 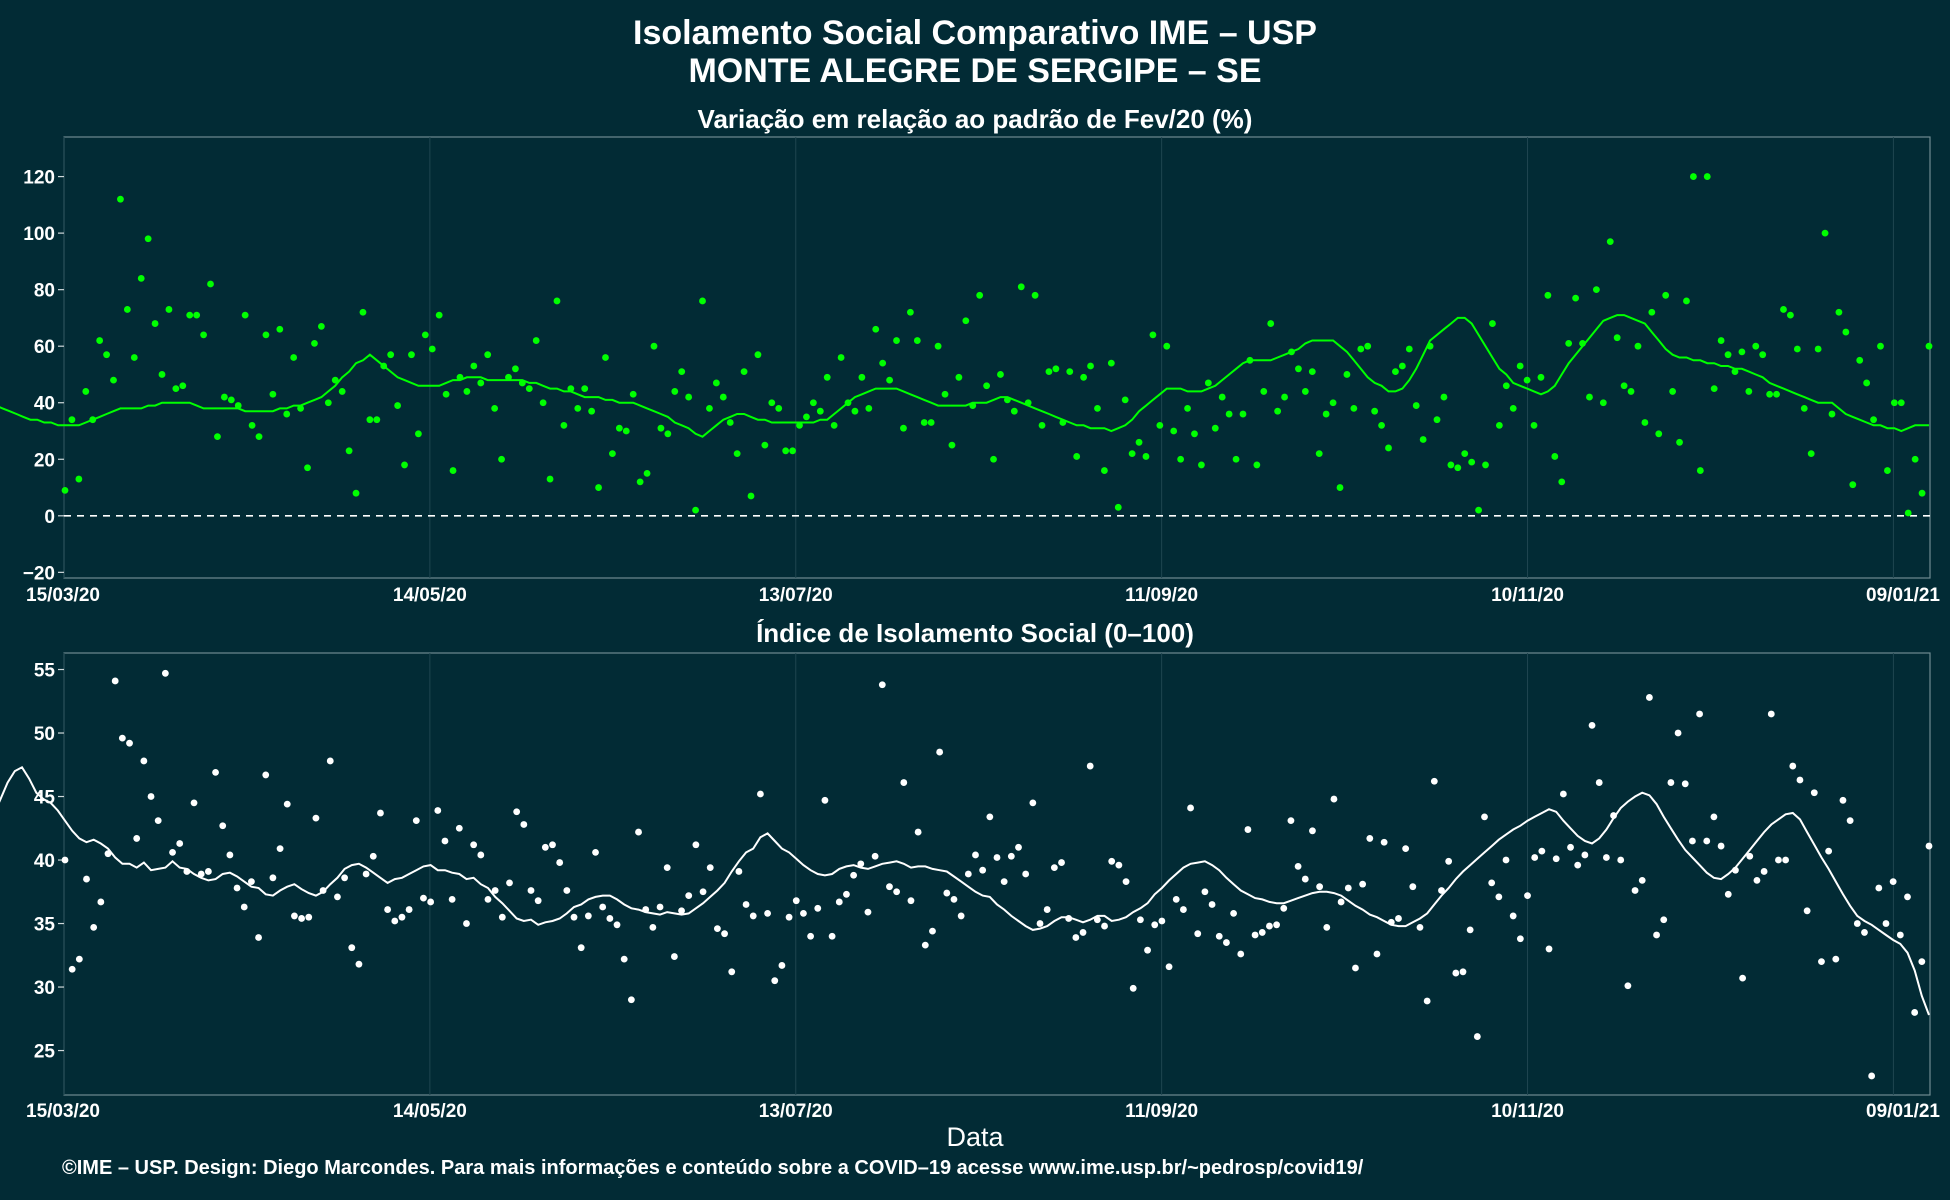 I want to click on x-tick-label: 14/05/20, so click(x=430, y=1111).